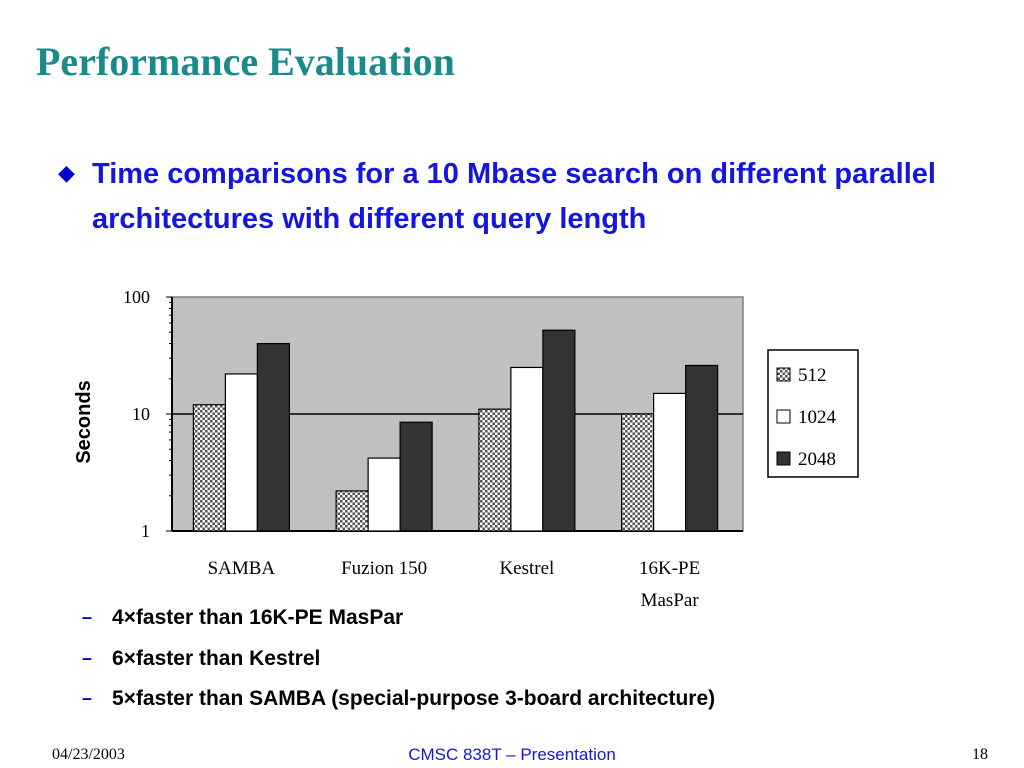 The height and width of the screenshot is (768, 1024). What do you see at coordinates (258, 617) in the screenshot?
I see `sub-bullet-text: 4×faster than 16K-PE MasPar` at bounding box center [258, 617].